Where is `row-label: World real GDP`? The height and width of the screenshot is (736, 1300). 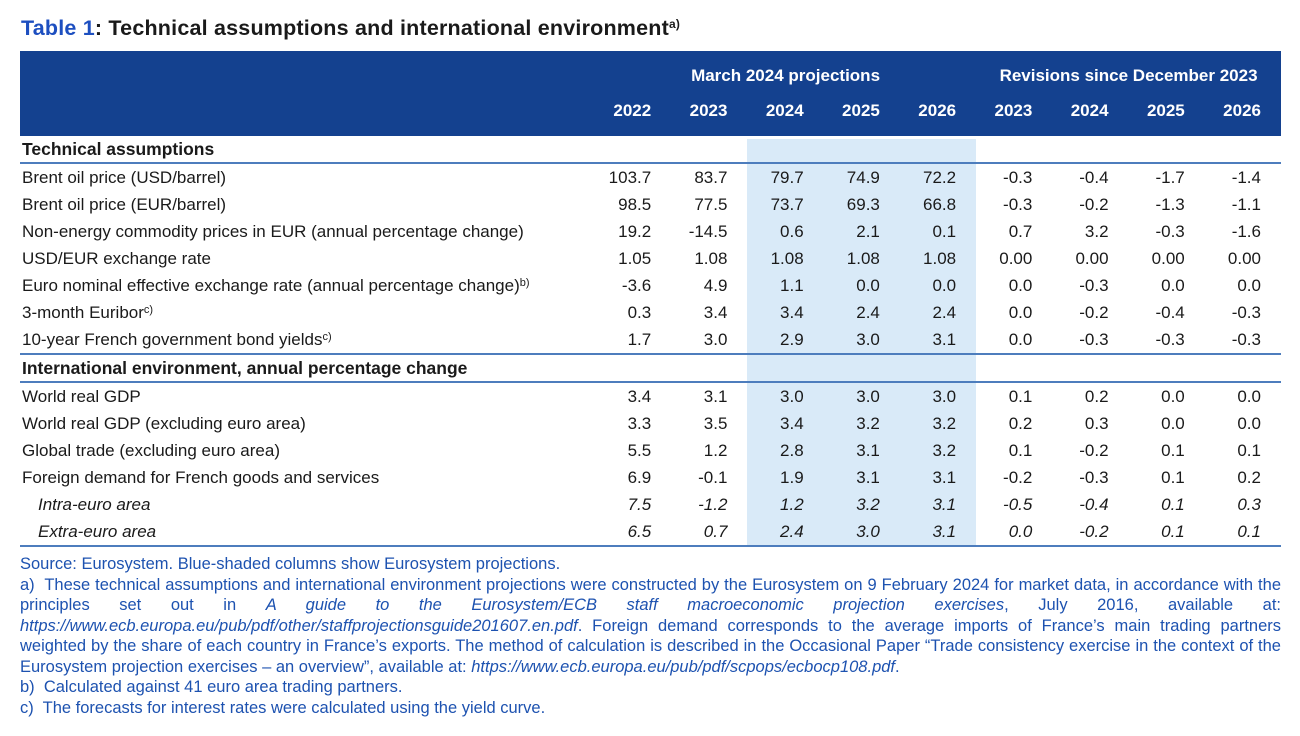 row-label: World real GDP is located at coordinates (81, 396).